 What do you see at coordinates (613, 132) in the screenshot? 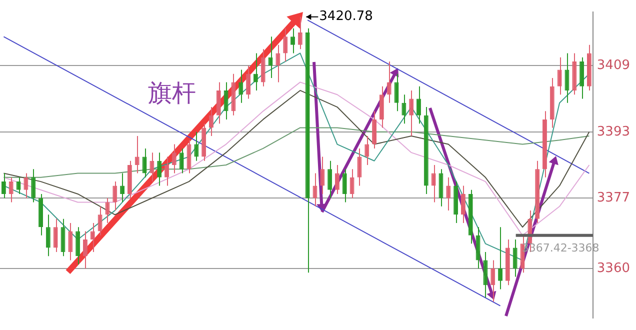
I see `y-tick-label: 3393` at bounding box center [613, 132].